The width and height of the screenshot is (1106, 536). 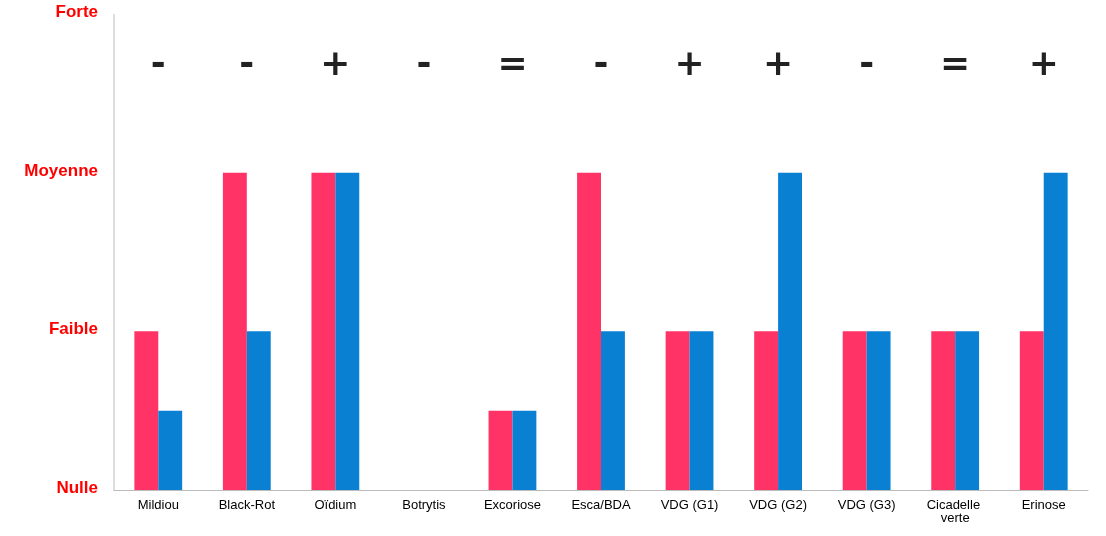 What do you see at coordinates (424, 504) in the screenshot?
I see `x-tick-label: Botrytis` at bounding box center [424, 504].